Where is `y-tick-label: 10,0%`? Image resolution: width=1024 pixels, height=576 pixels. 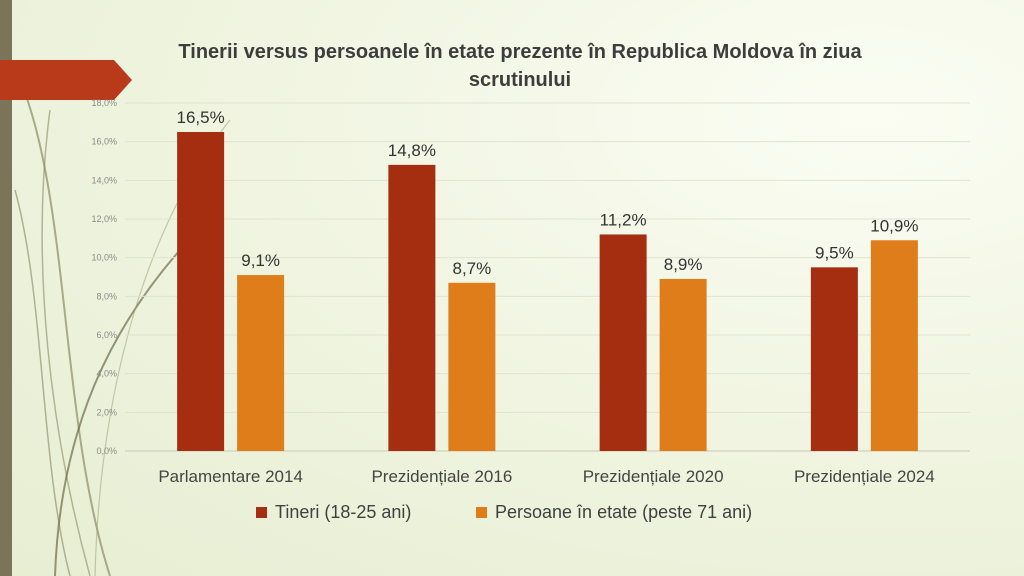
y-tick-label: 10,0% is located at coordinates (104, 258).